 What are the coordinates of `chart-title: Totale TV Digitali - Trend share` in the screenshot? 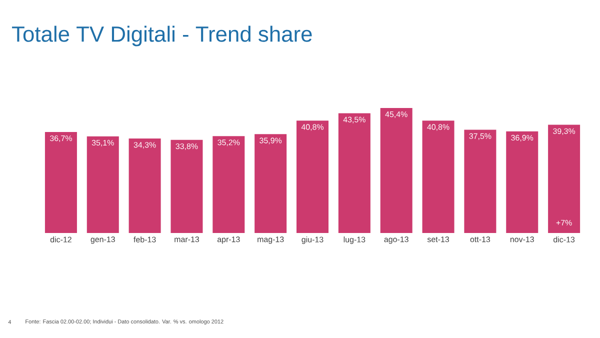 It's located at (162, 36).